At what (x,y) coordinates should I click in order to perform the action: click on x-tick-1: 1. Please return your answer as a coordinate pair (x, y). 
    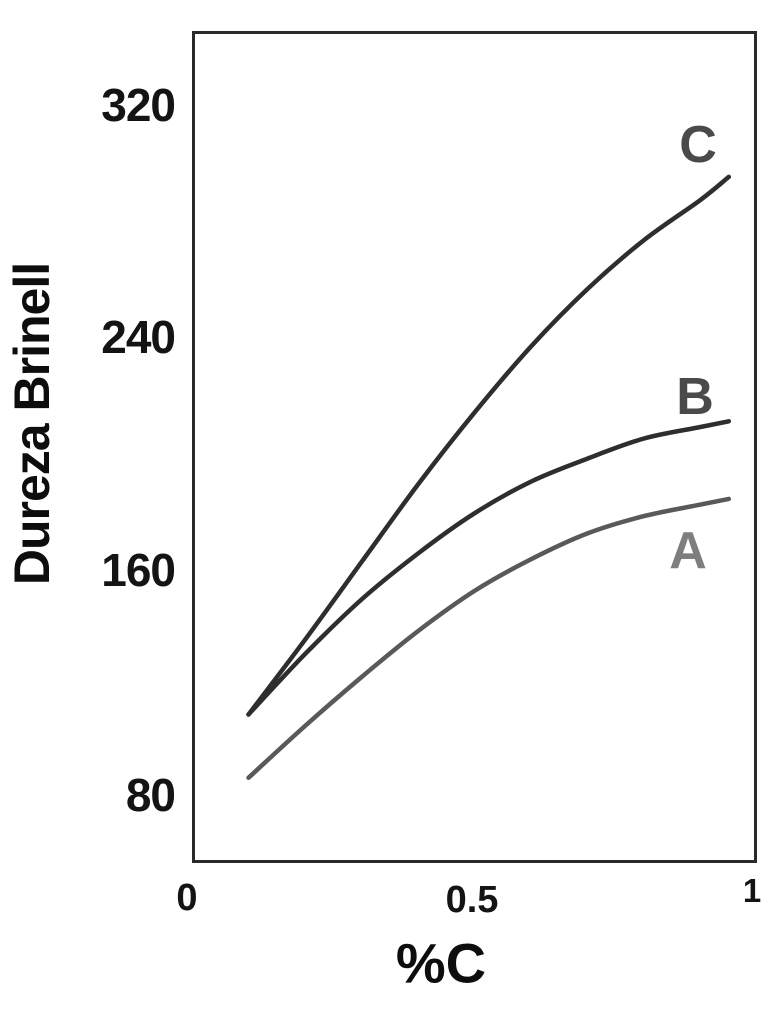
    Looking at the image, I should click on (752, 890).